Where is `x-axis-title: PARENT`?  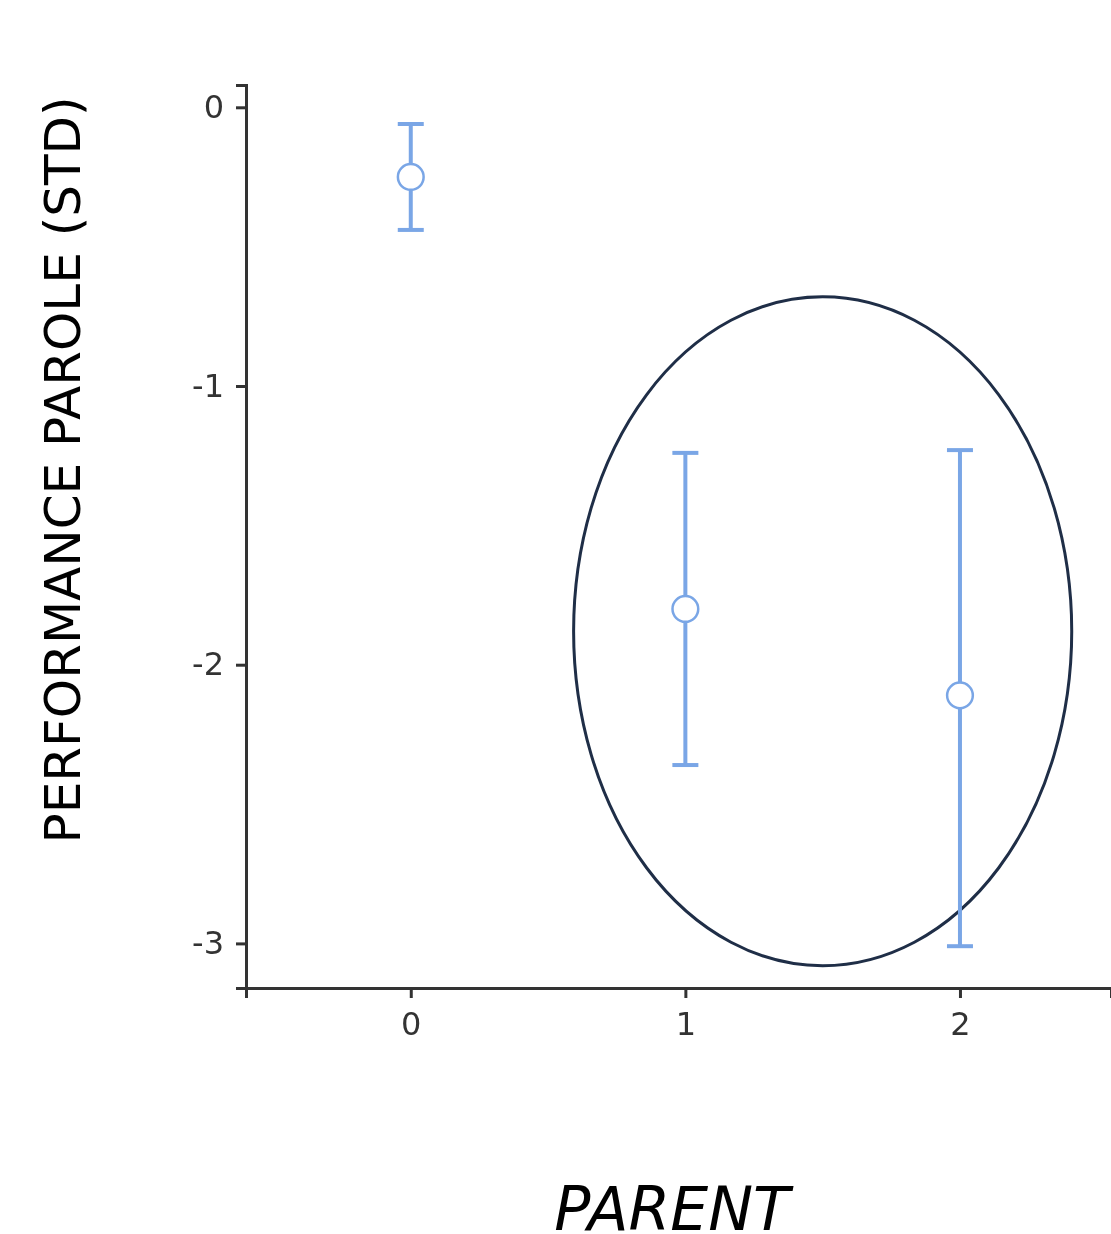
x-axis-title: PARENT is located at coordinates (674, 1204).